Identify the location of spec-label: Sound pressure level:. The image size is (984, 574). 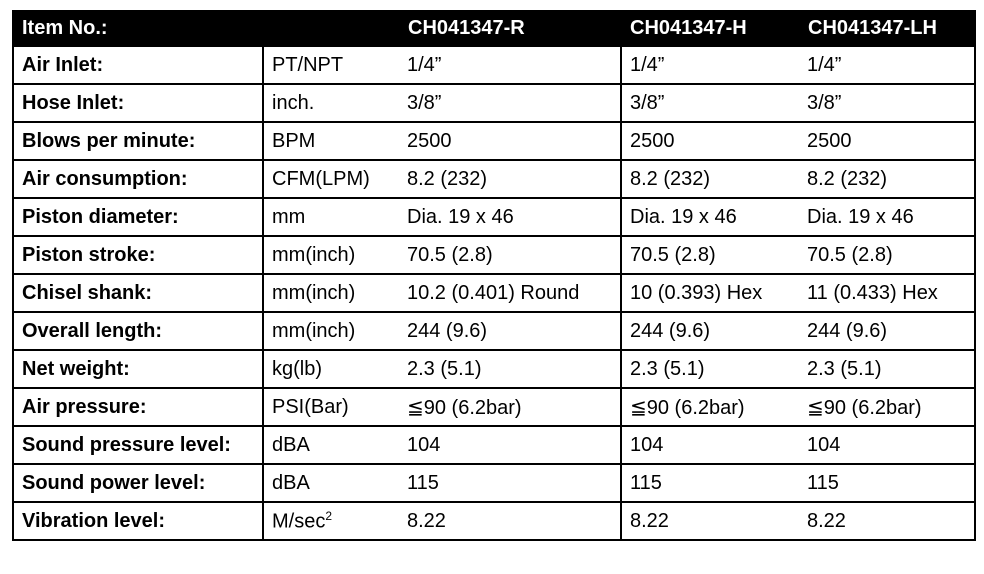
(138, 445).